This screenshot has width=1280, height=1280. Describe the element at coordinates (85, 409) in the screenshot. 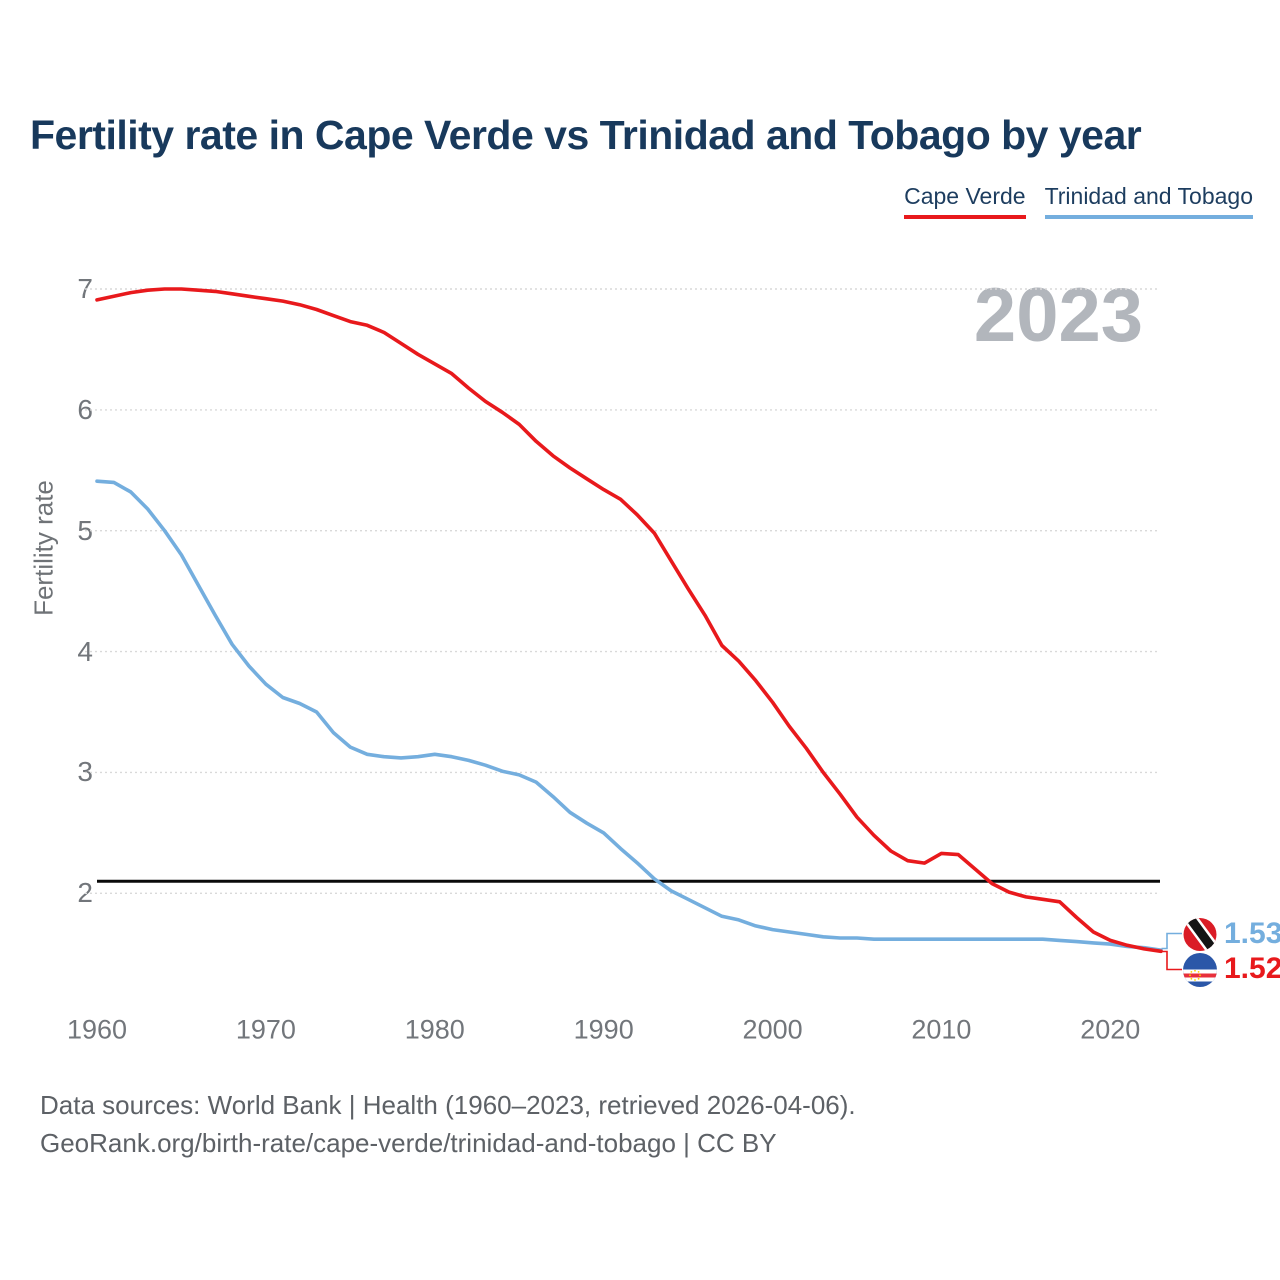

I see `y-tick-label-6: 6` at that location.